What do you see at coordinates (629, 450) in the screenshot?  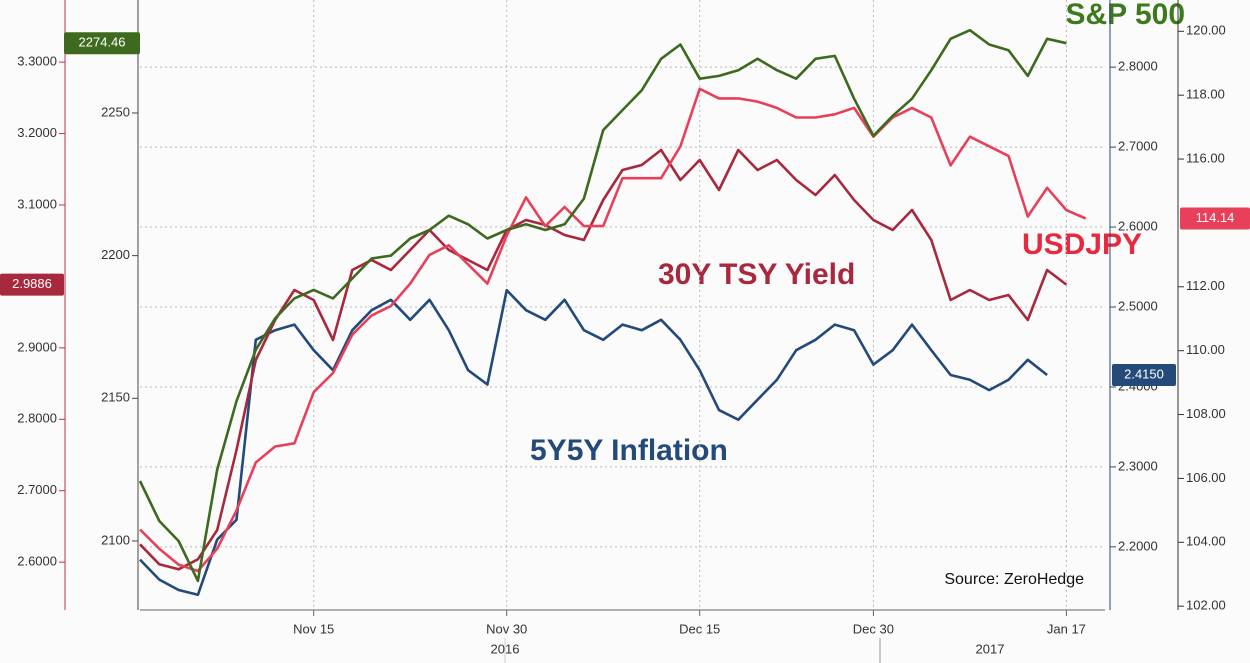 I see `series-label: 5Y5Y Inflation` at bounding box center [629, 450].